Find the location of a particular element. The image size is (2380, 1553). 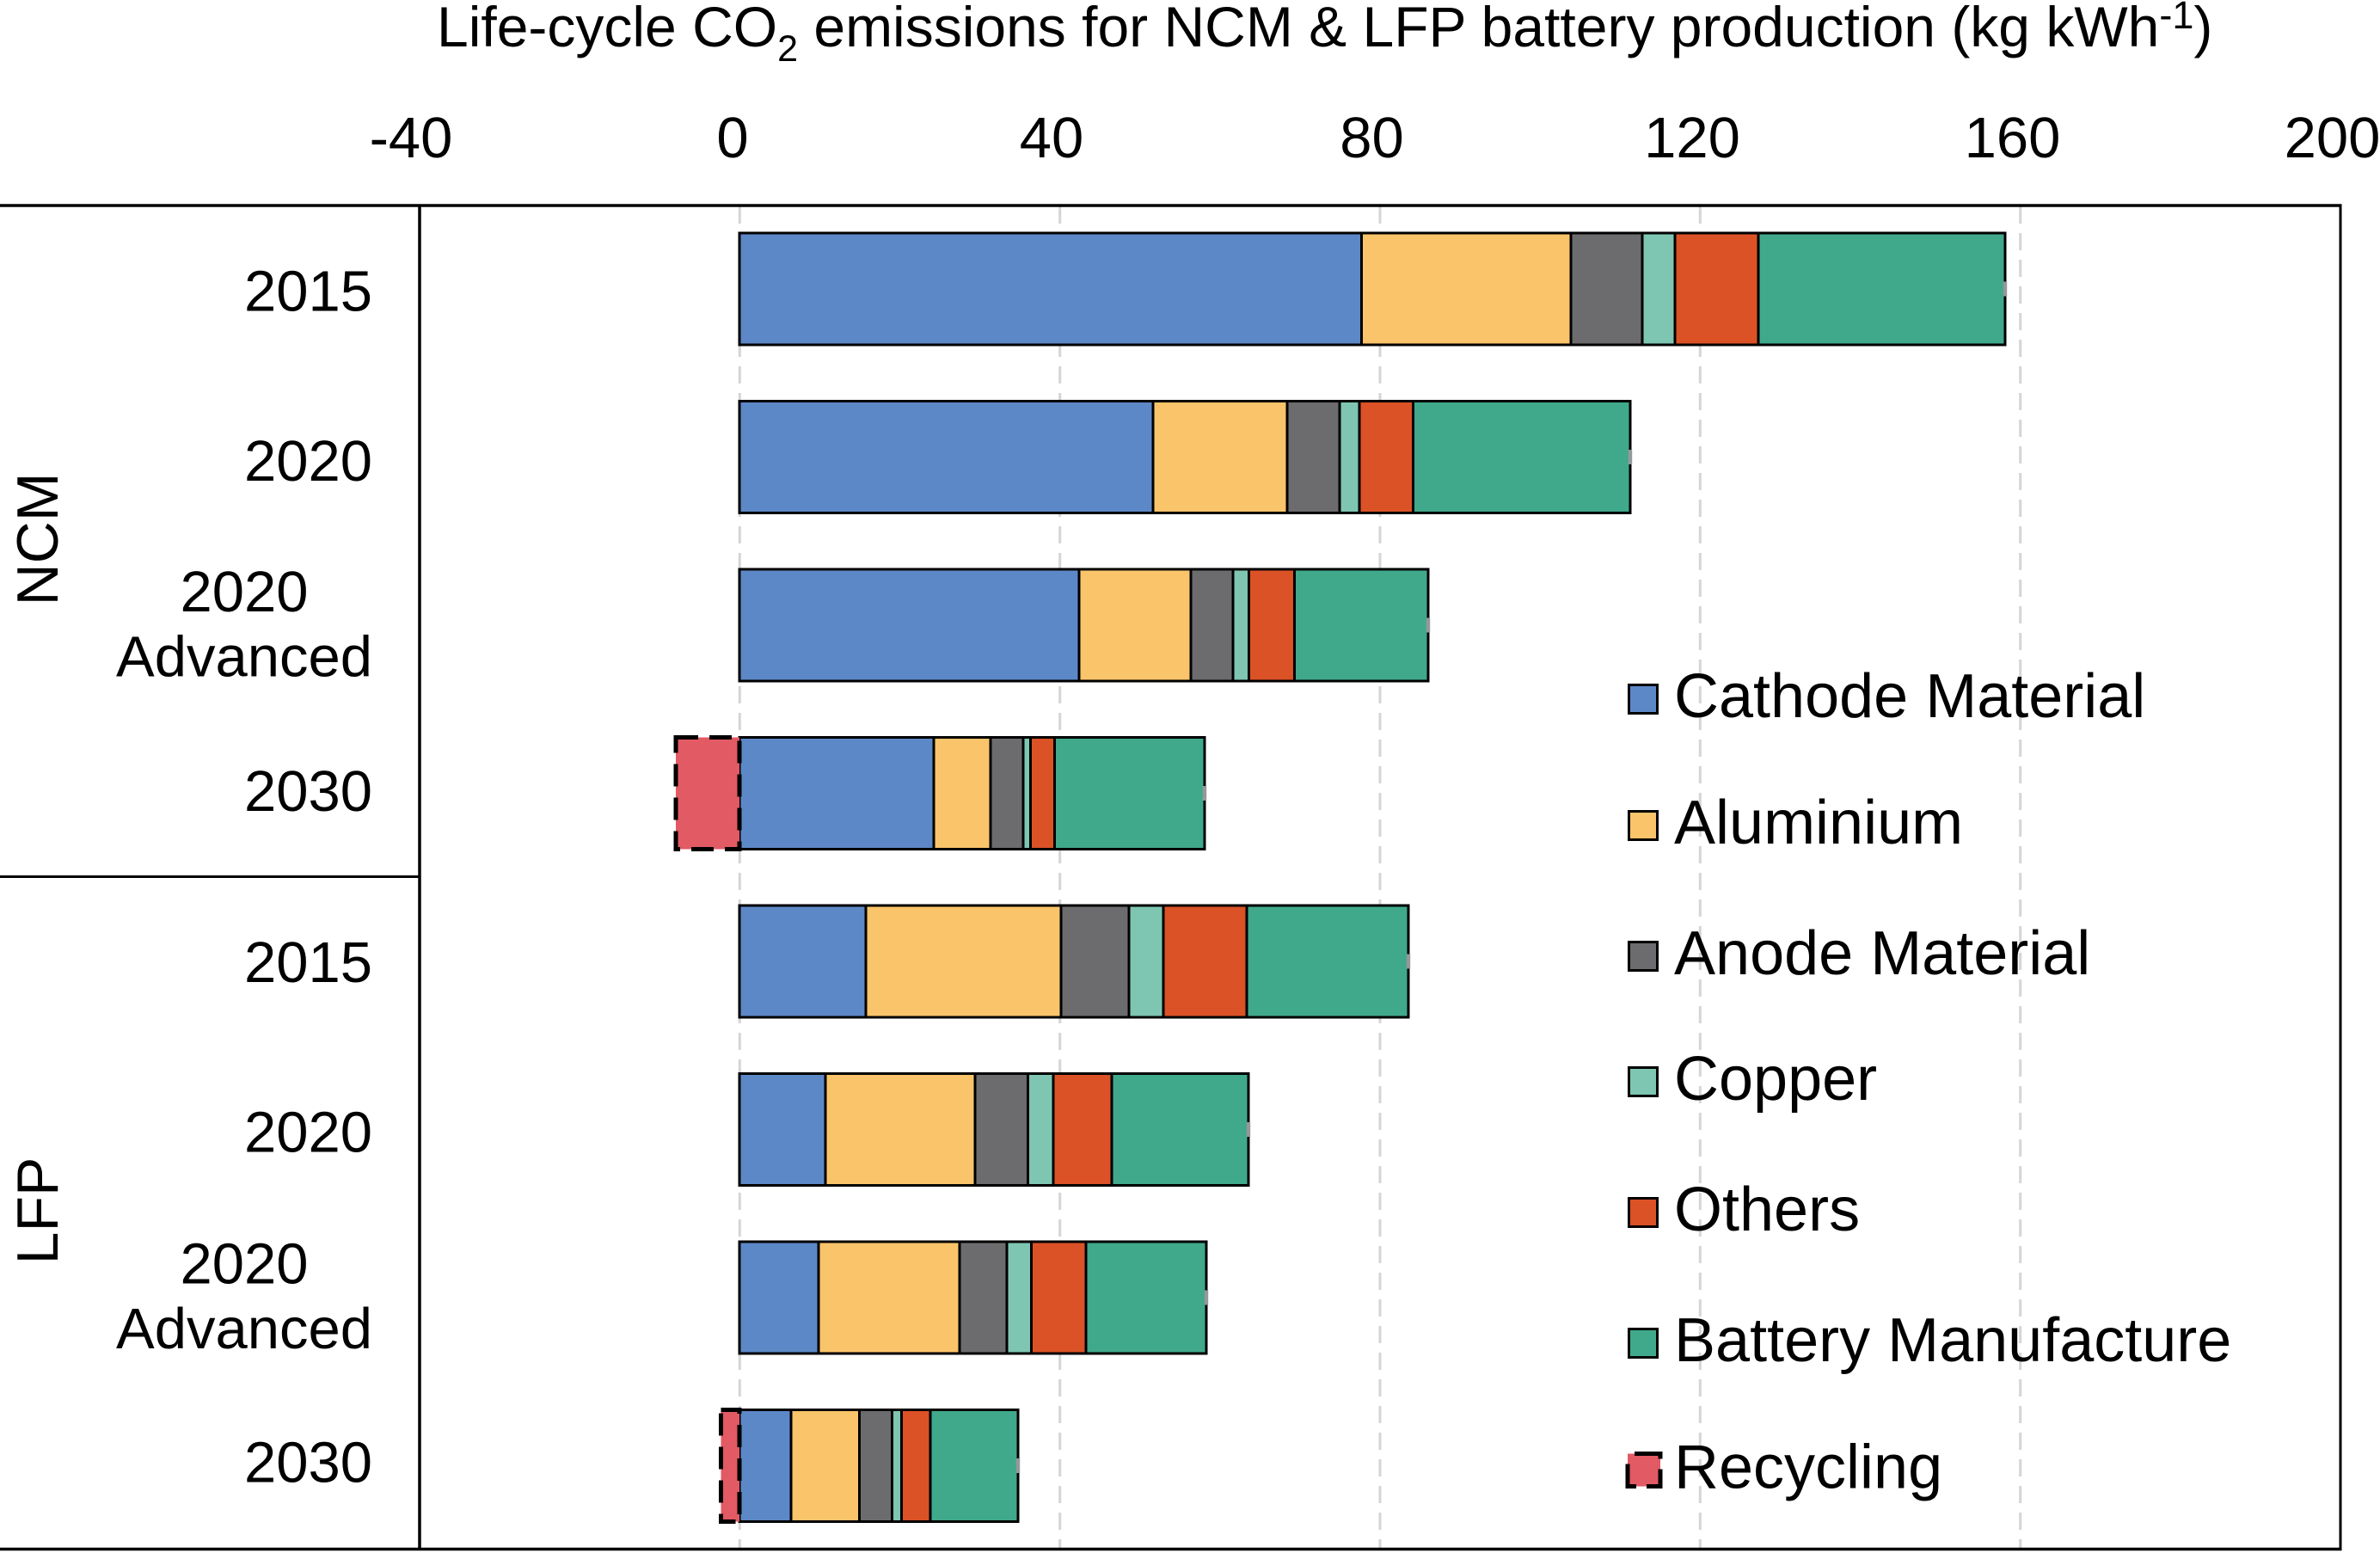

svg-text: 200 is located at coordinates (2333, 138).